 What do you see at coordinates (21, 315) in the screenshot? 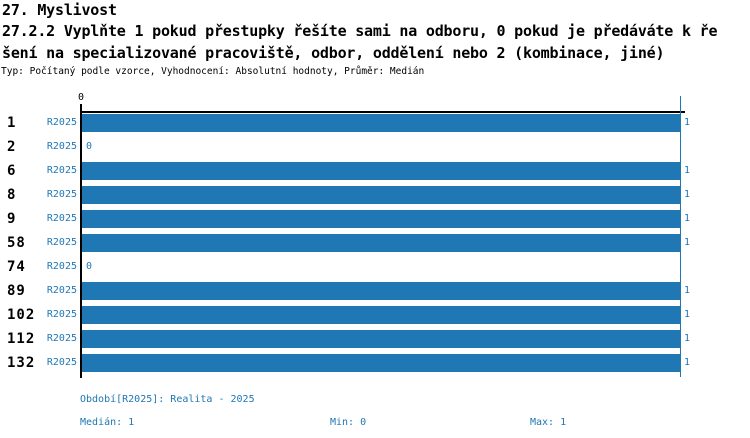
I see `row-category-label: 102` at bounding box center [21, 315].